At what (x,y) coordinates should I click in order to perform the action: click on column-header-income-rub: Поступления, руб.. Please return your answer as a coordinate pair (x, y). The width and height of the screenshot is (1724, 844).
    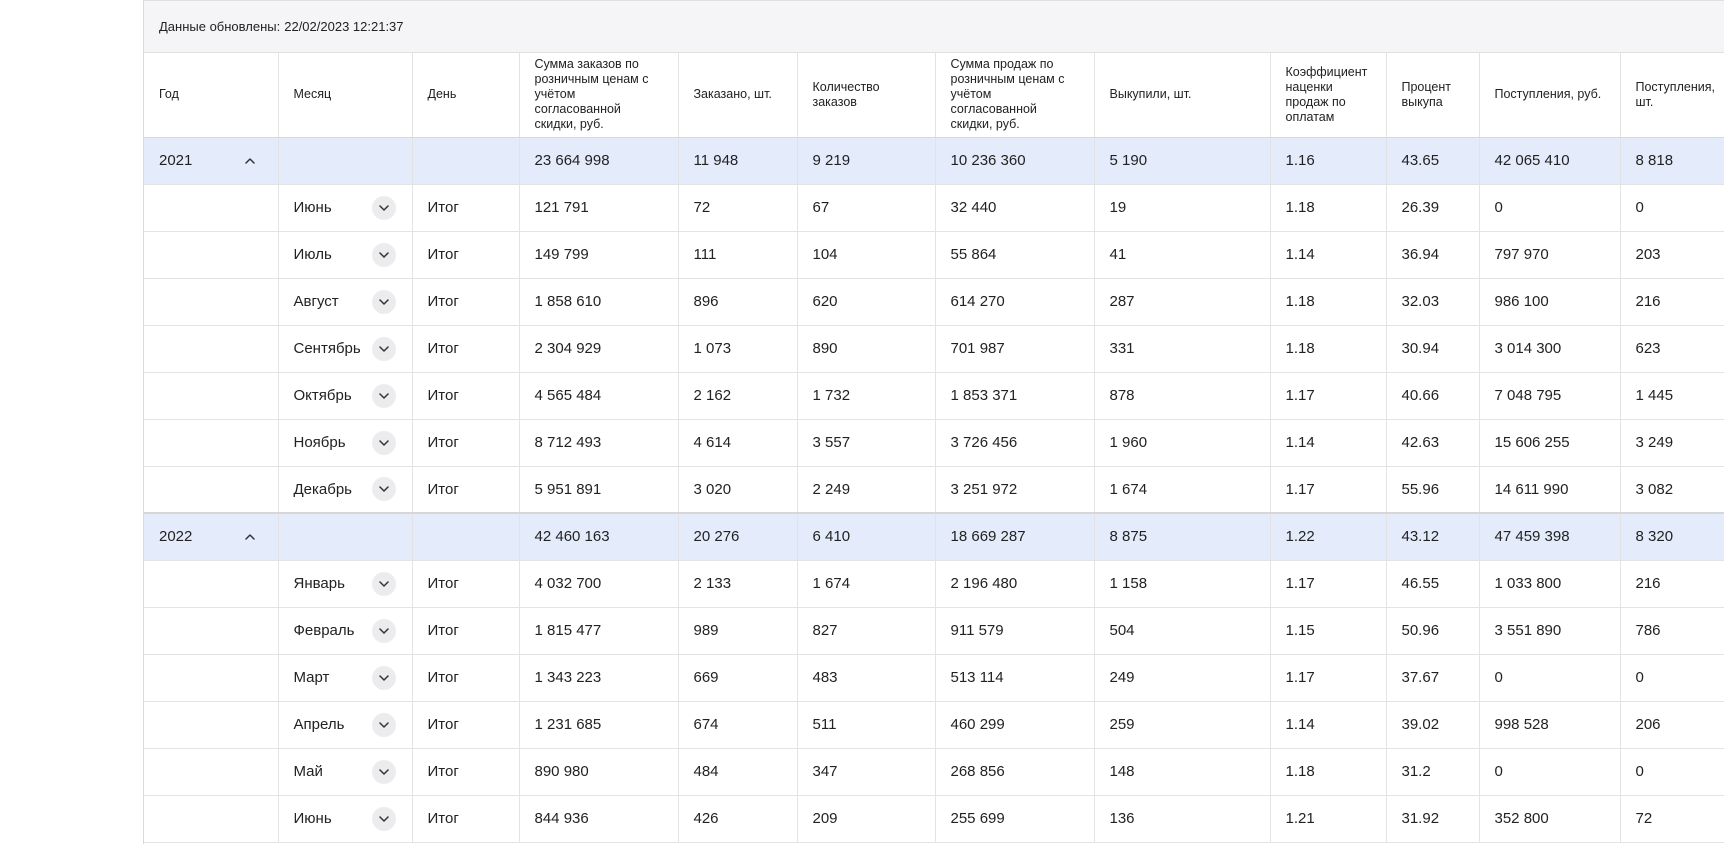
    Looking at the image, I should click on (1550, 95).